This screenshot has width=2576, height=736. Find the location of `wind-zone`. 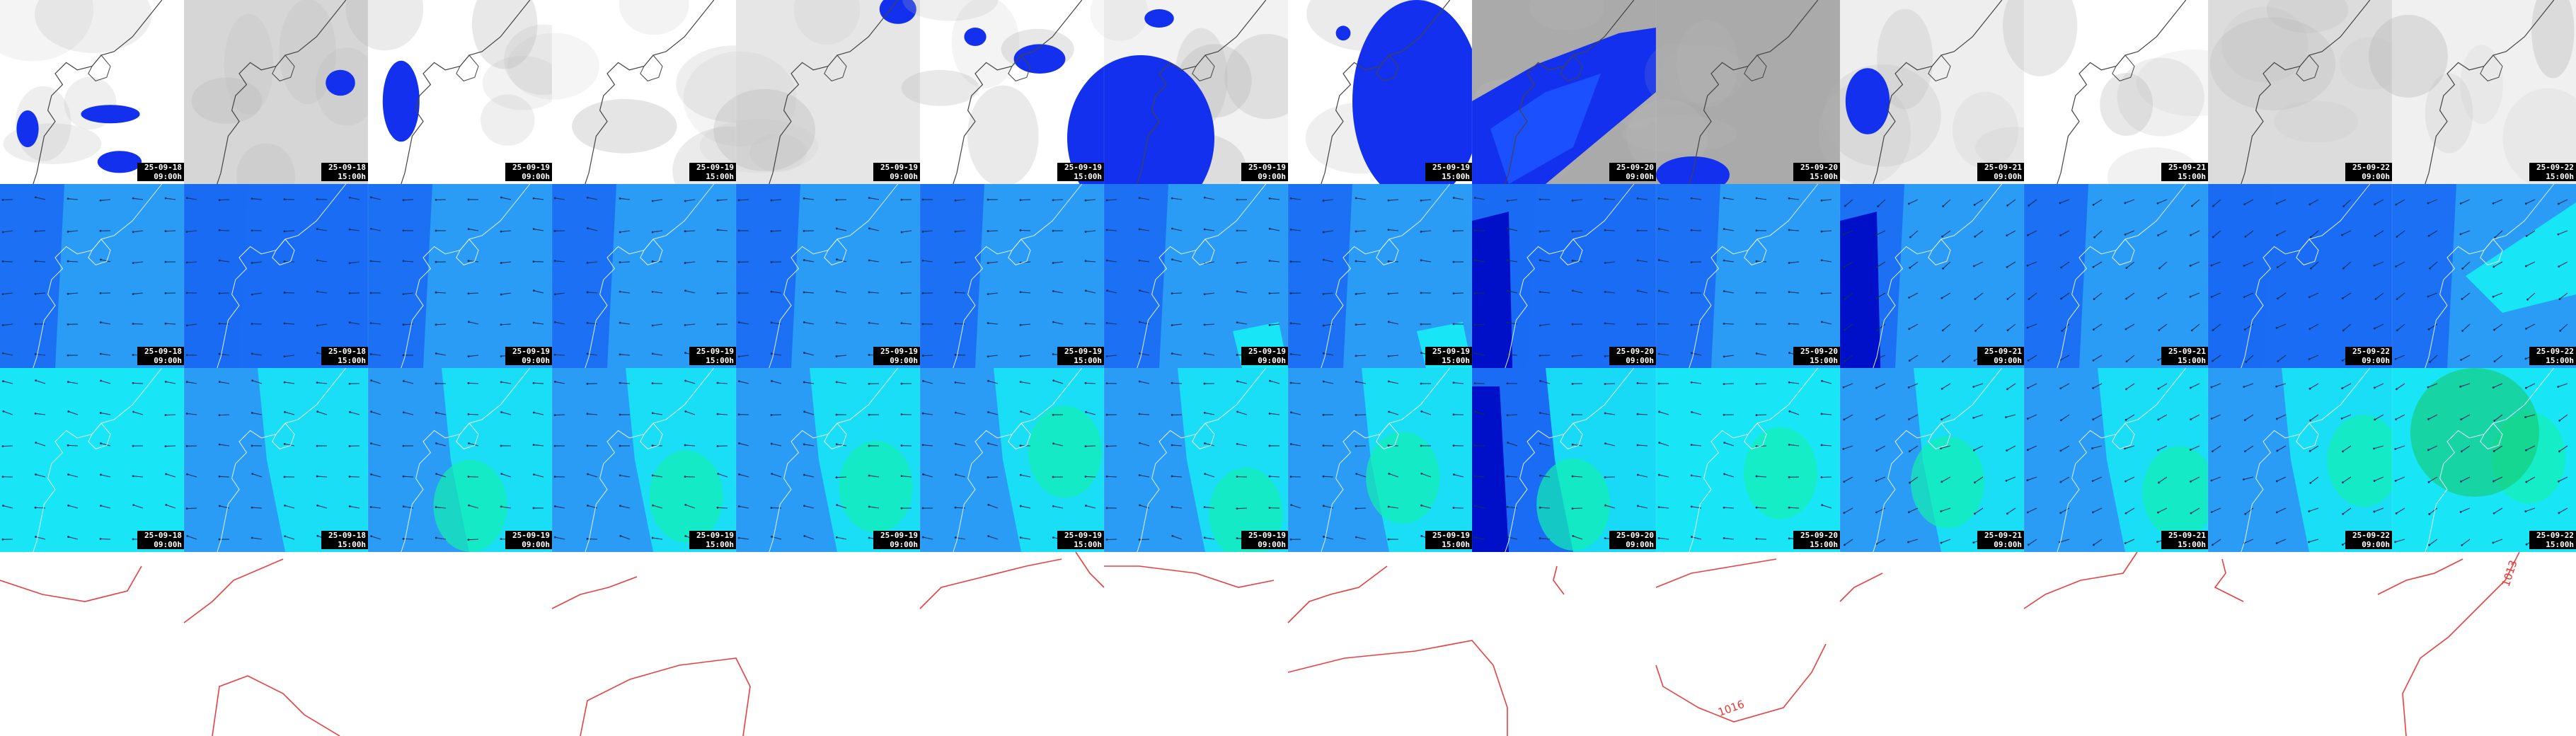

wind-zone is located at coordinates (1688, 276).